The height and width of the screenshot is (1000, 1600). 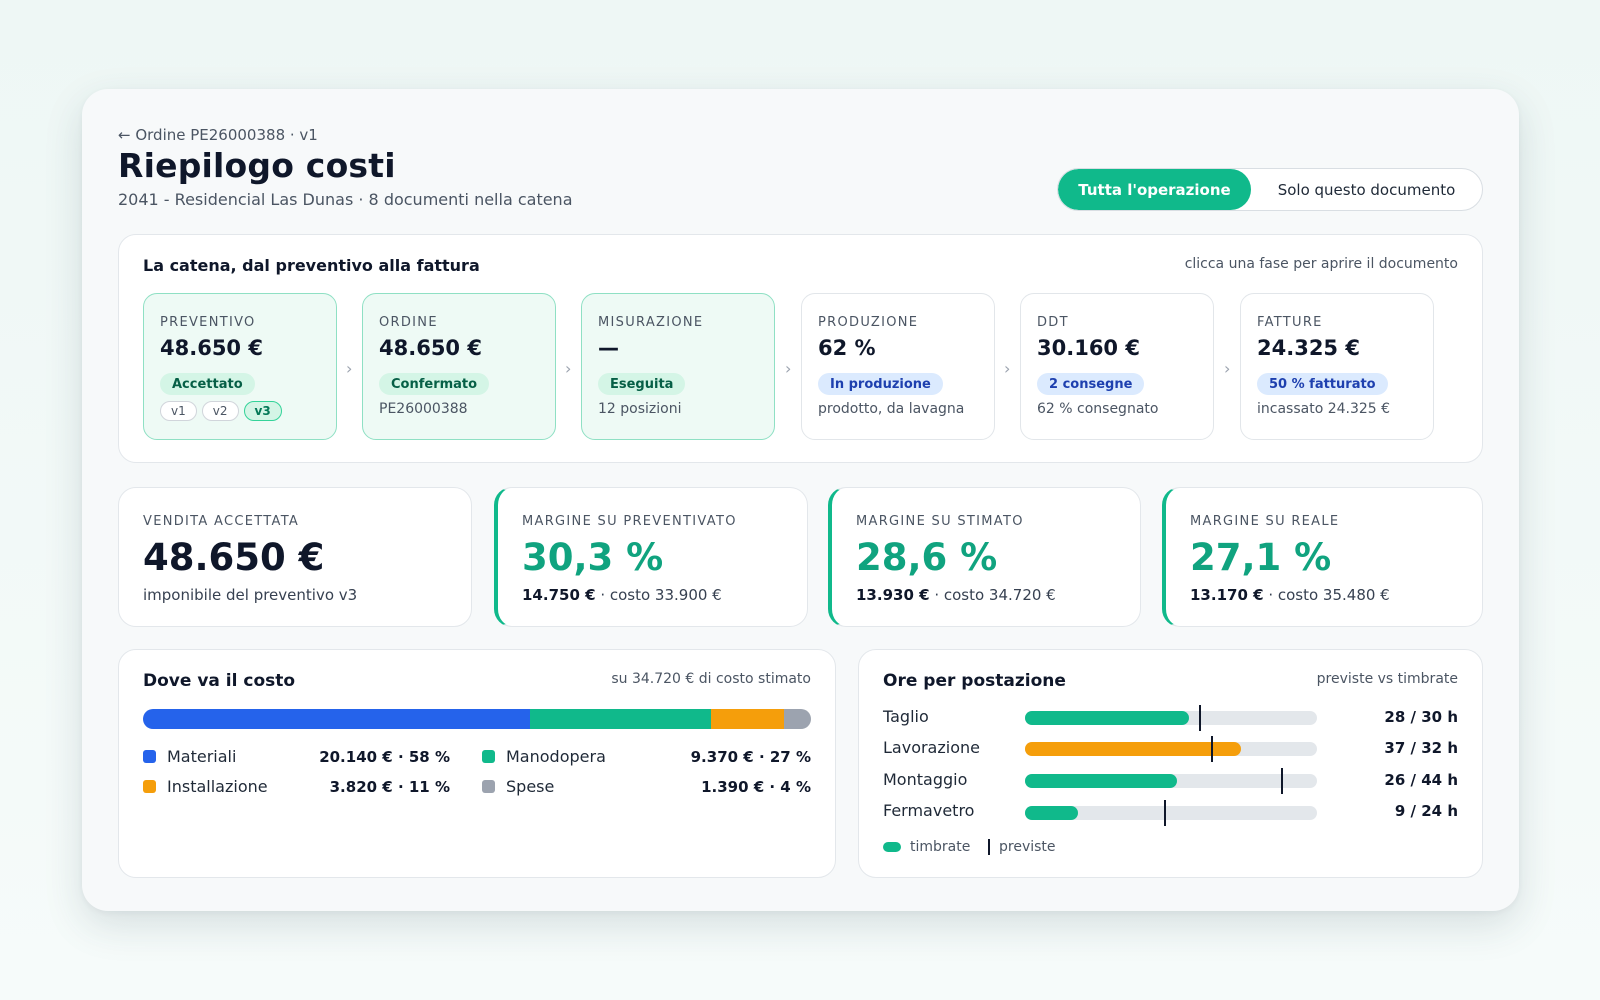 I want to click on legend-logged: timbrate, so click(x=926, y=847).